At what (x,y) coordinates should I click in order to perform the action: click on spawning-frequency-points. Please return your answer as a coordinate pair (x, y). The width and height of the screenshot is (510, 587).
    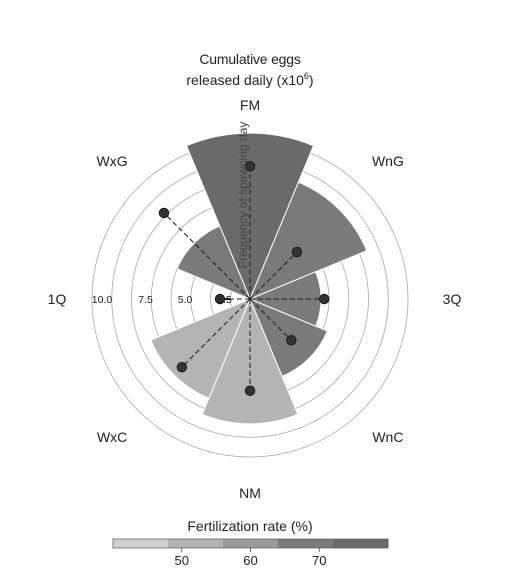
    Looking at the image, I should click on (244, 278).